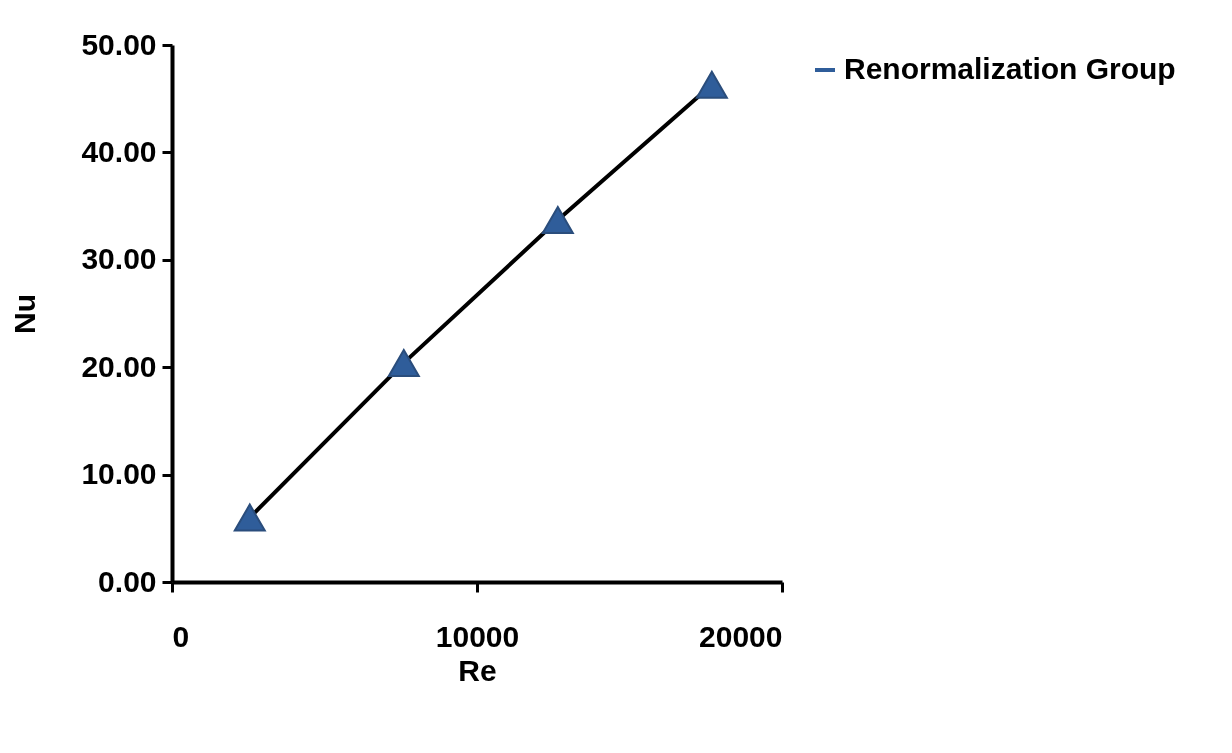  I want to click on y-axis-title: Nu, so click(25, 314).